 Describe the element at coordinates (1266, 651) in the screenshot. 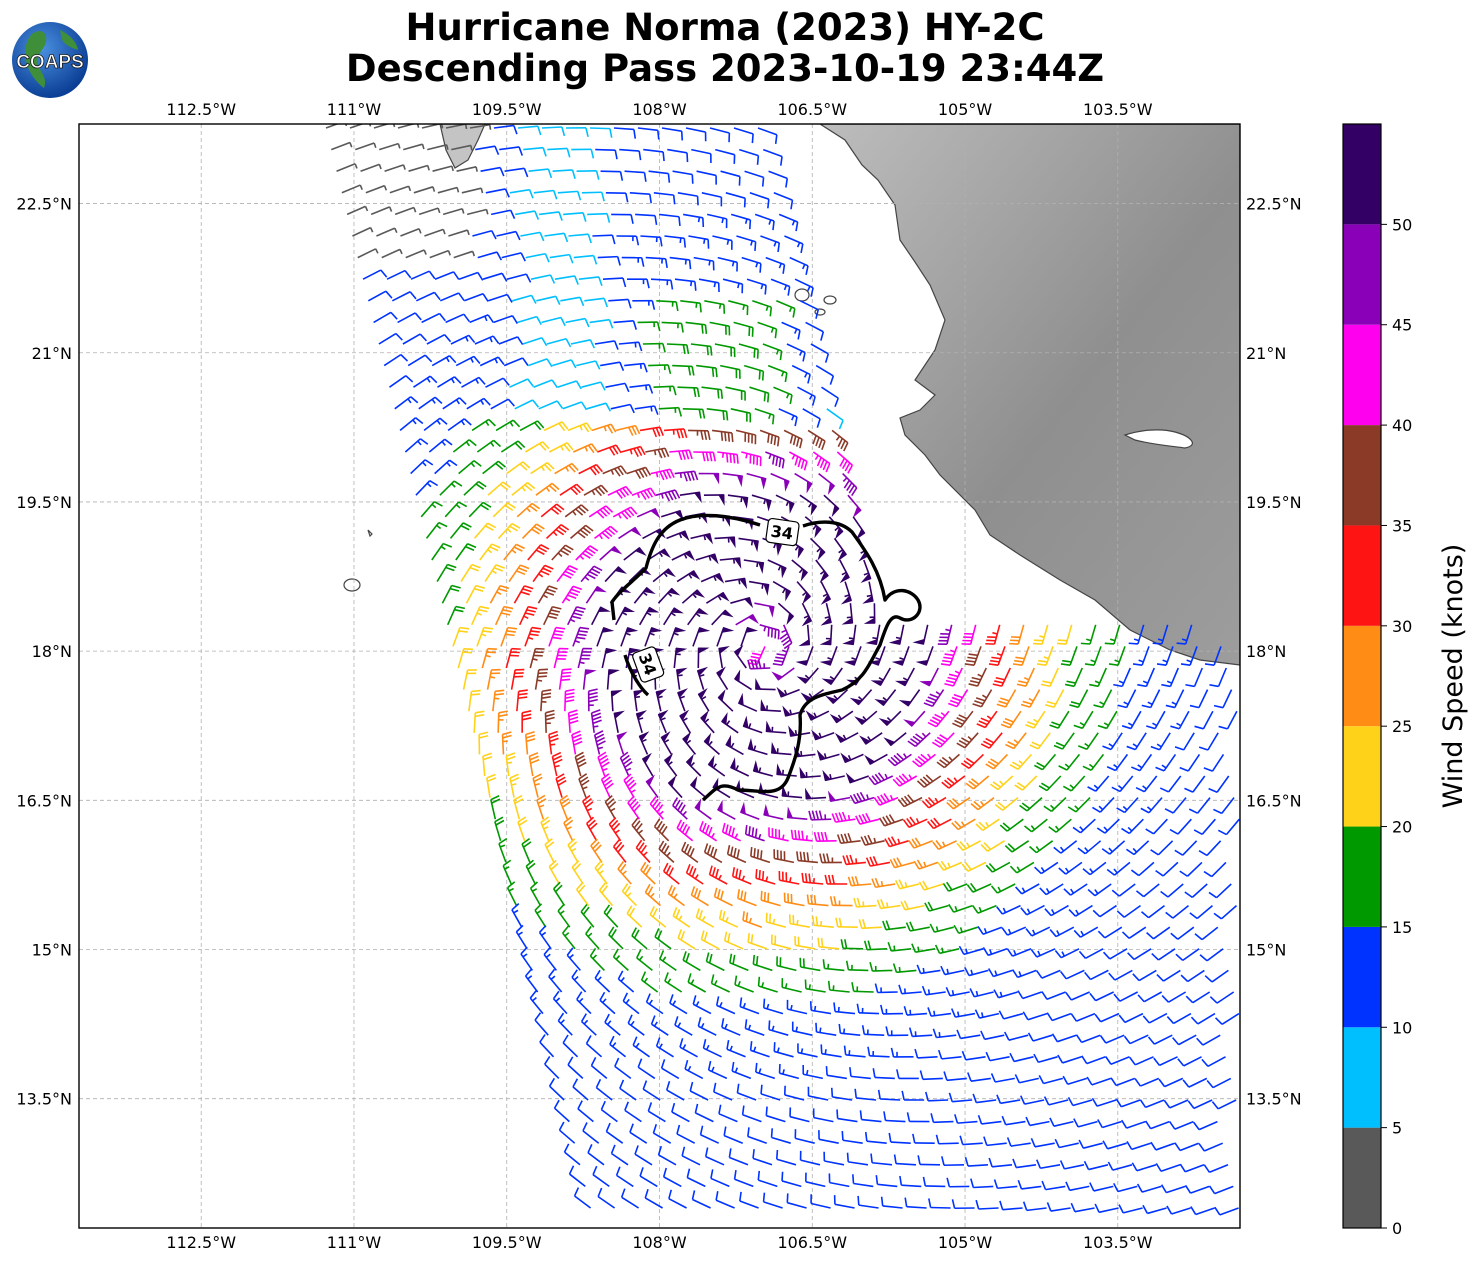

I see `lat-tick-label-right: 18°N` at that location.